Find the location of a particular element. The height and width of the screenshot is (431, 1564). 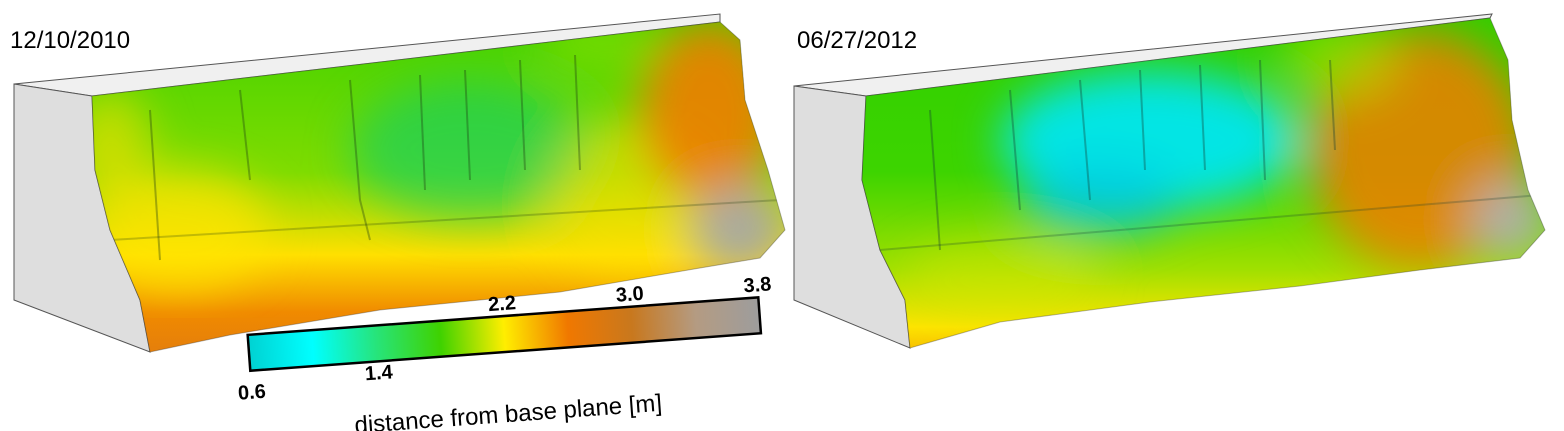

colorbar-tick-label: 0.6 is located at coordinates (251, 393).